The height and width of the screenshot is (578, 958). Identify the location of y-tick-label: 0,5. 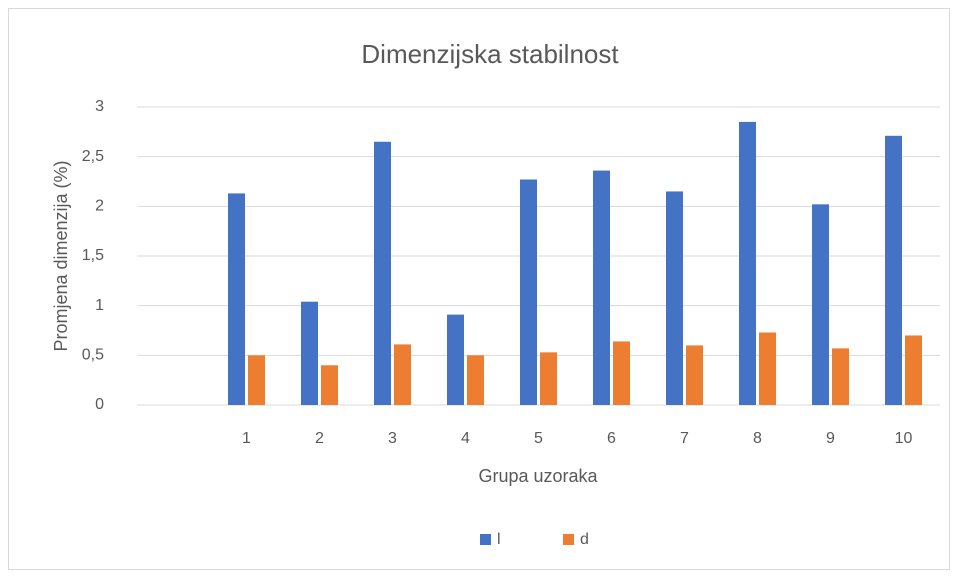
(93, 355).